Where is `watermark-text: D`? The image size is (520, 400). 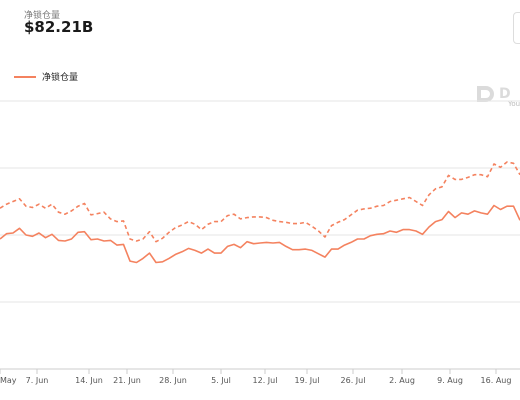
watermark-text: D is located at coordinates (505, 94).